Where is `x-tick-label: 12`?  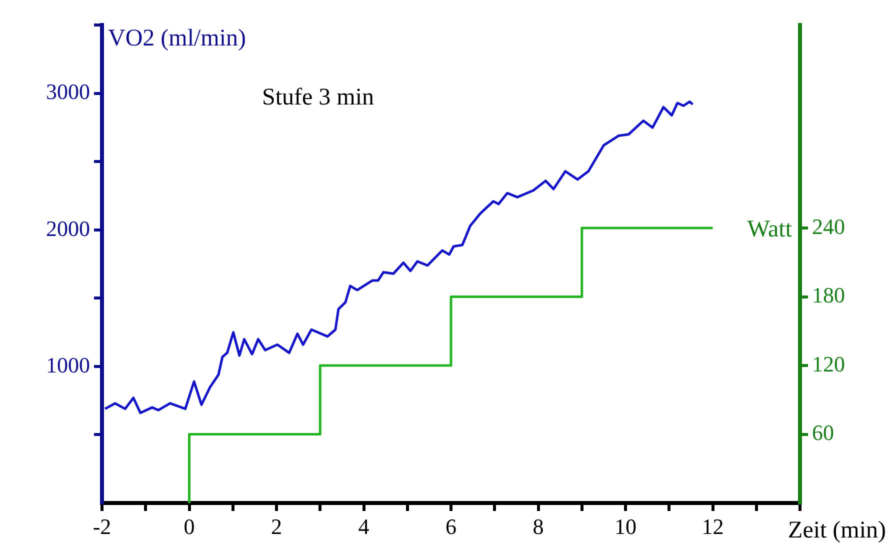 x-tick-label: 12 is located at coordinates (713, 526).